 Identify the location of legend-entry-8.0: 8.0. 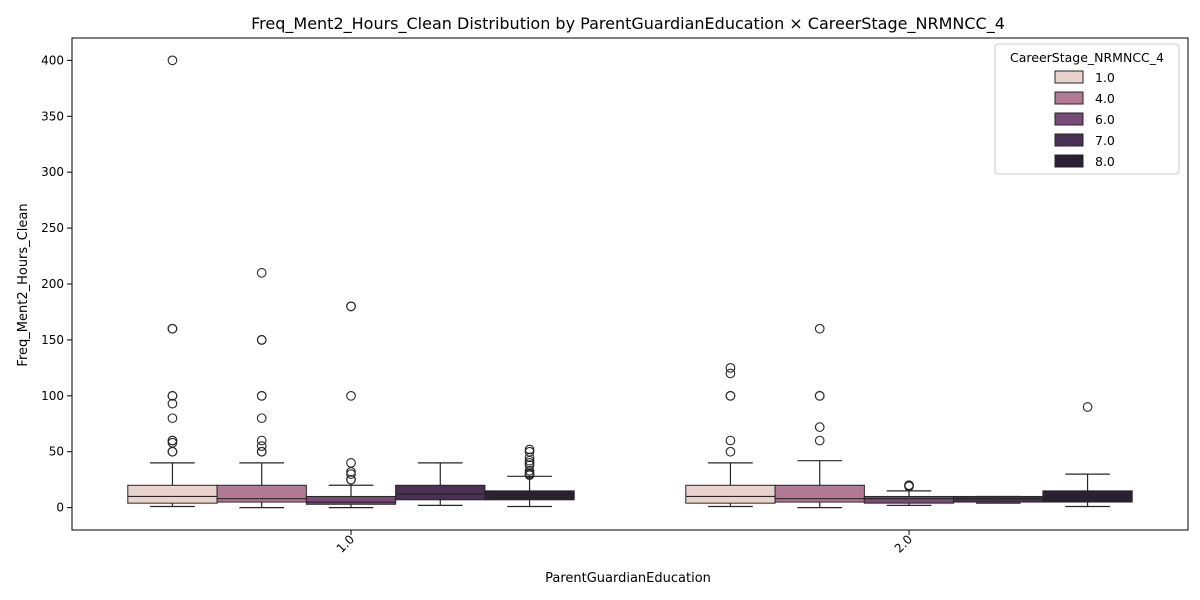
(1105, 161).